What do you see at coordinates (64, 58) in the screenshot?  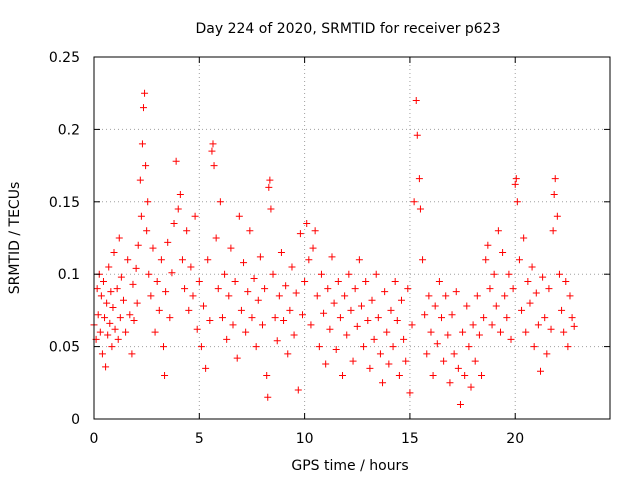 I see `y-tick-label: 0.25` at bounding box center [64, 58].